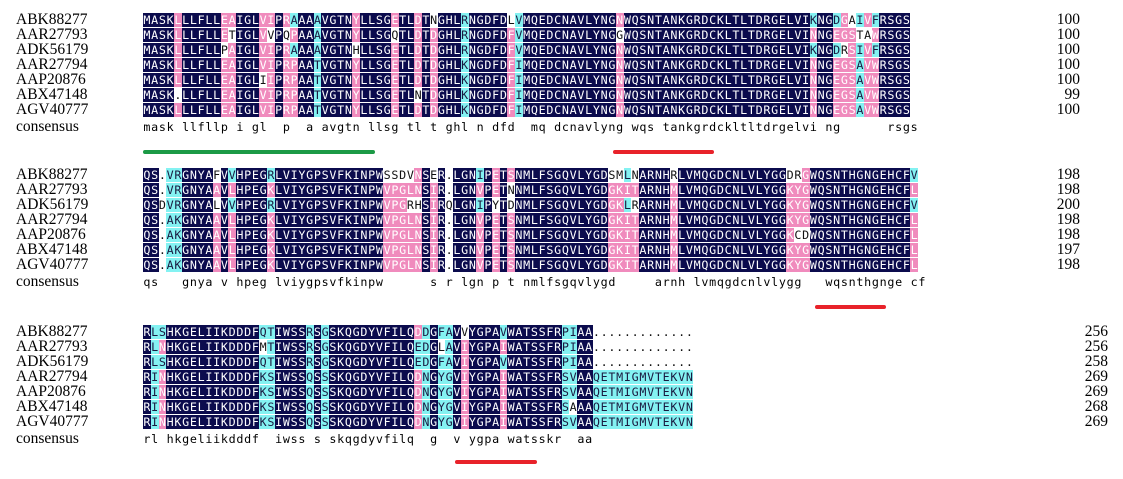  What do you see at coordinates (51, 79) in the screenshot?
I see `sequence-name: AAP20876` at bounding box center [51, 79].